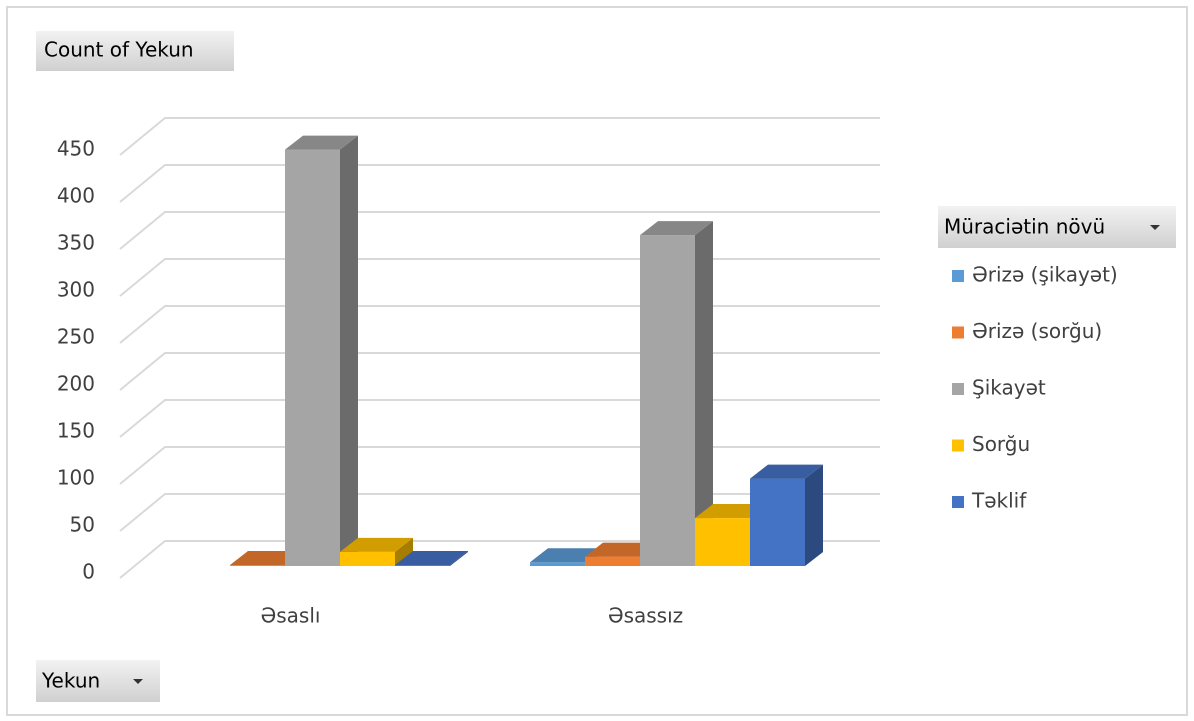 The width and height of the screenshot is (1194, 721). Describe the element at coordinates (76, 384) in the screenshot. I see `y-tick-label: 200` at that location.